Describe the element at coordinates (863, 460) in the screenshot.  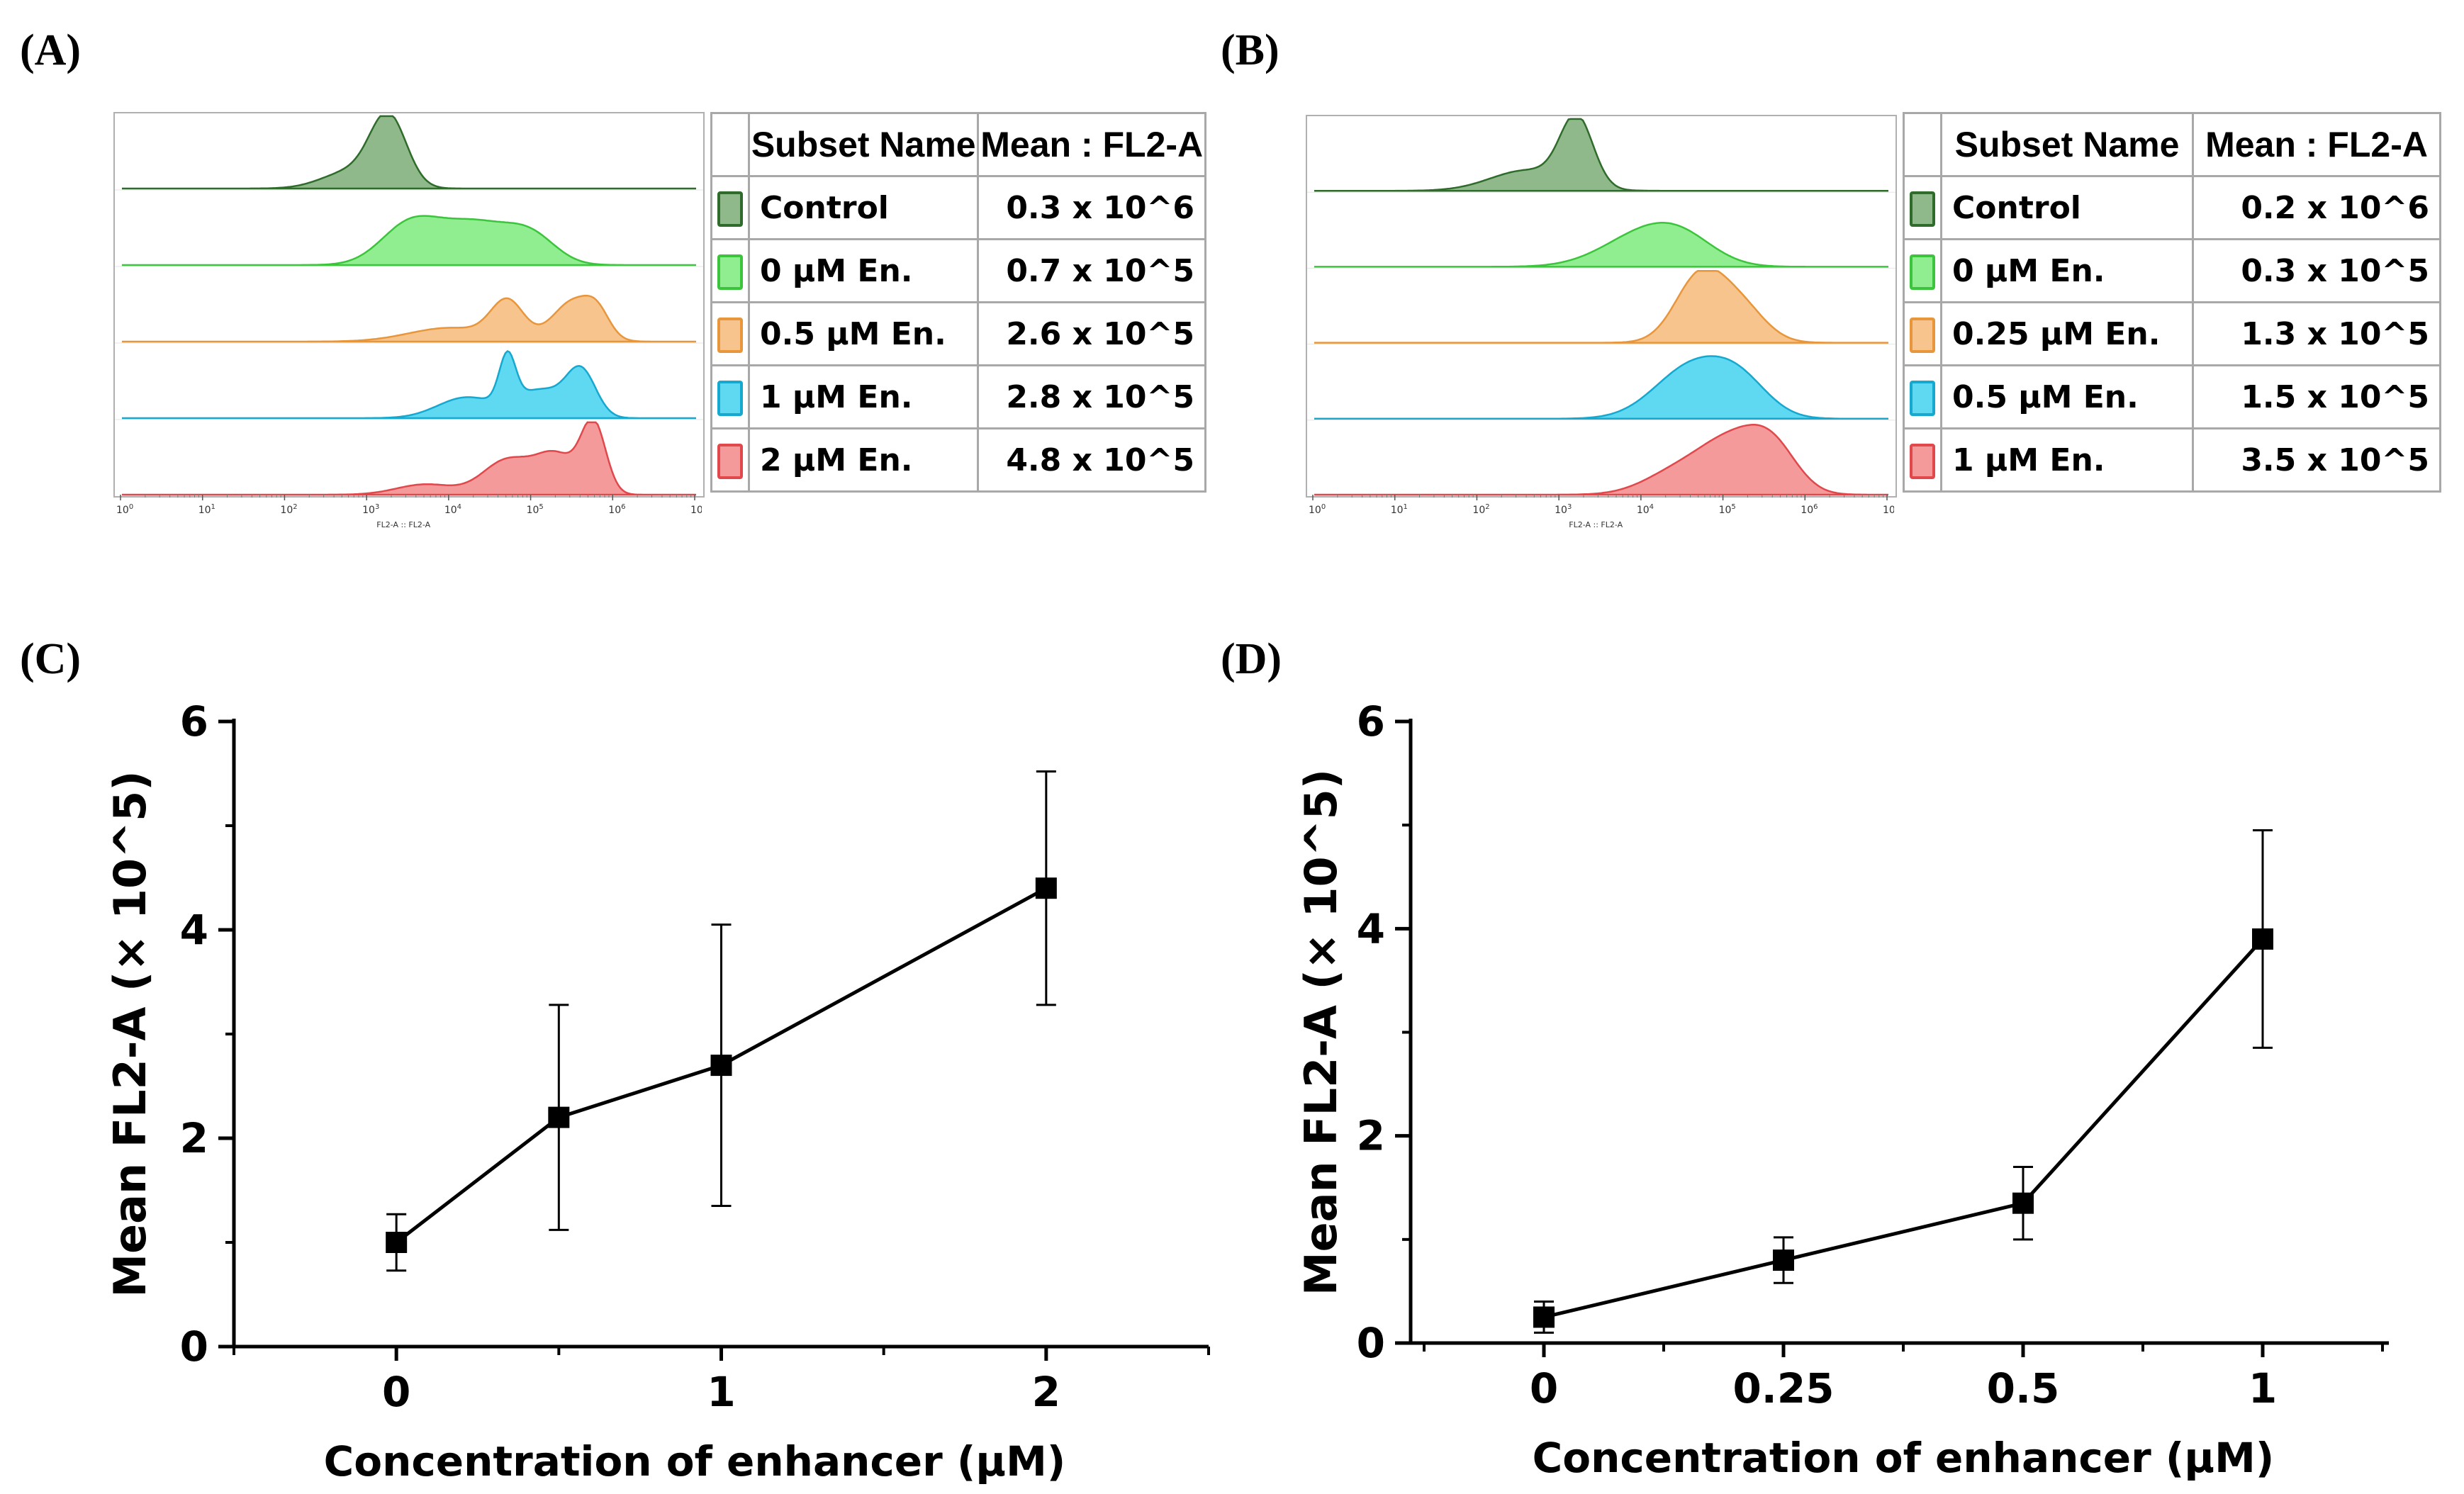
I see `subset-name: 2 μM En.` at that location.